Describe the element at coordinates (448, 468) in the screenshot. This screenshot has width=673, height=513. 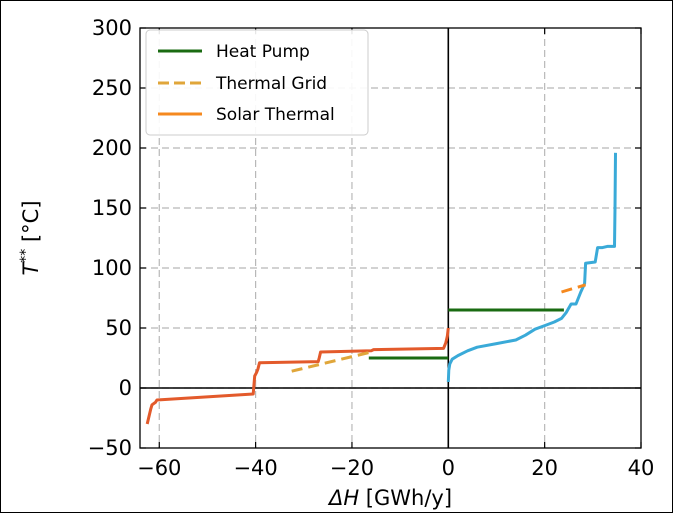
I see `x-tick-label: 0` at that location.